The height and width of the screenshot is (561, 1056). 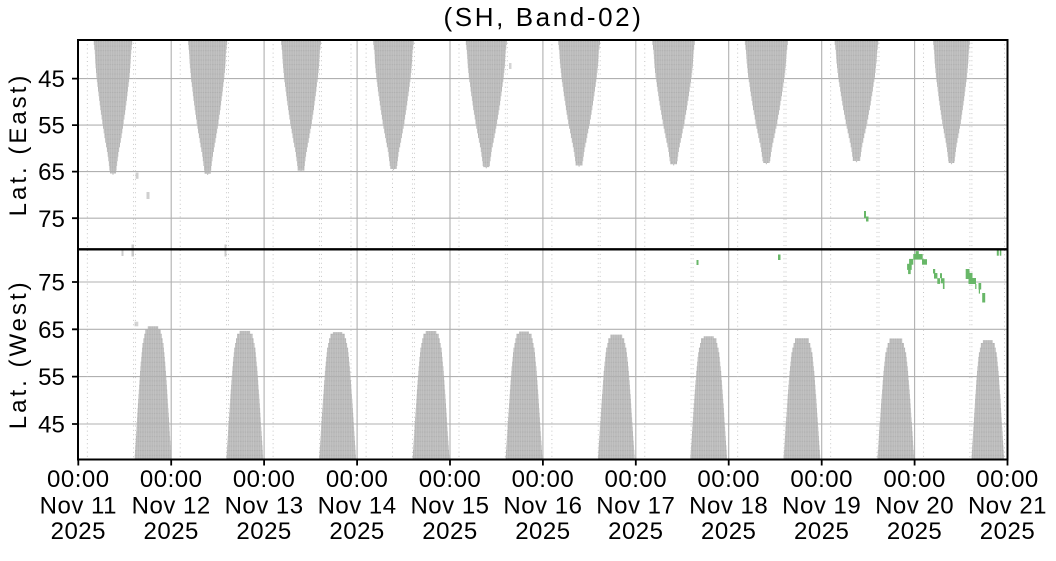 What do you see at coordinates (357, 506) in the screenshot?
I see `svg-text: Nov 14` at bounding box center [357, 506].